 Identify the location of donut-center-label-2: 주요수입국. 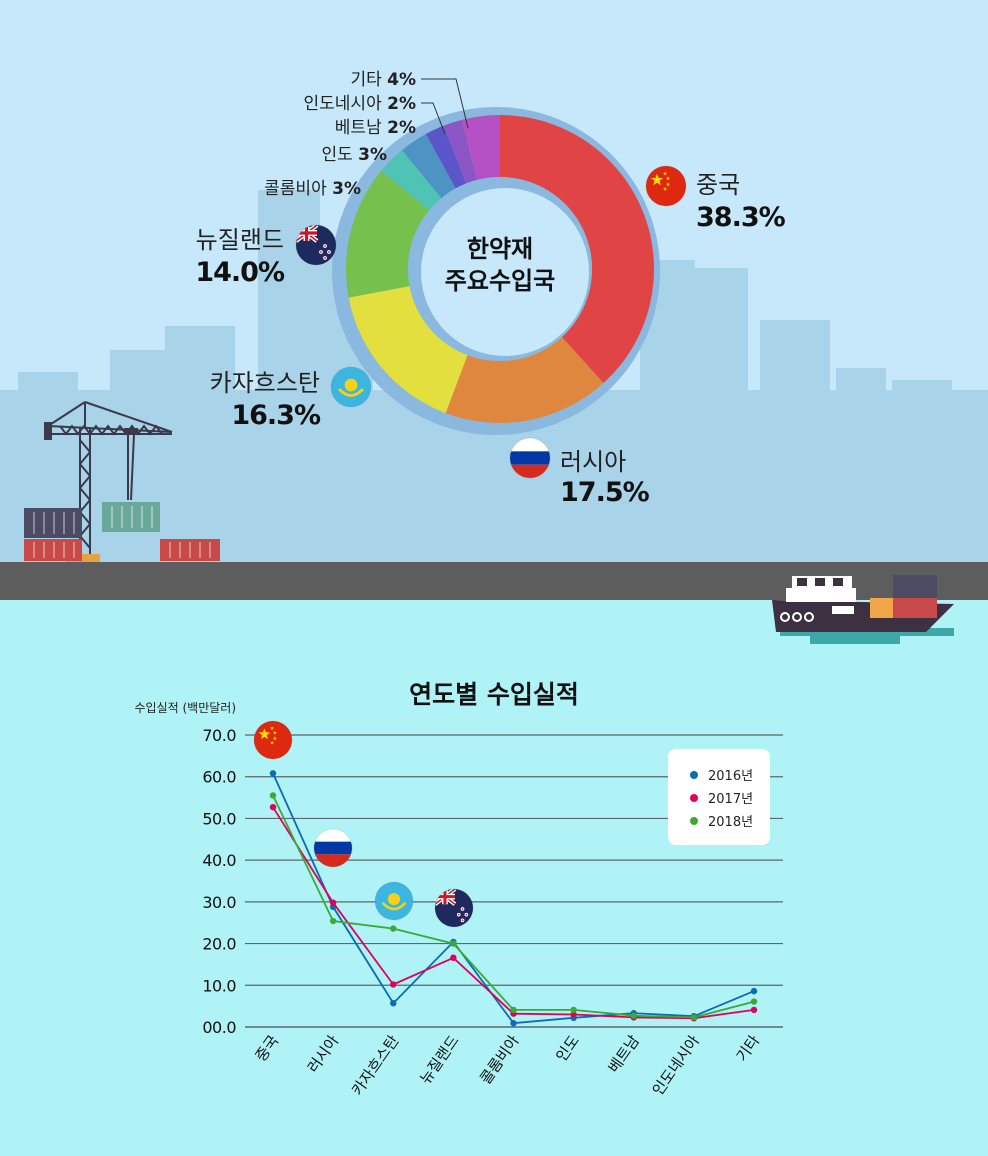
(500, 281).